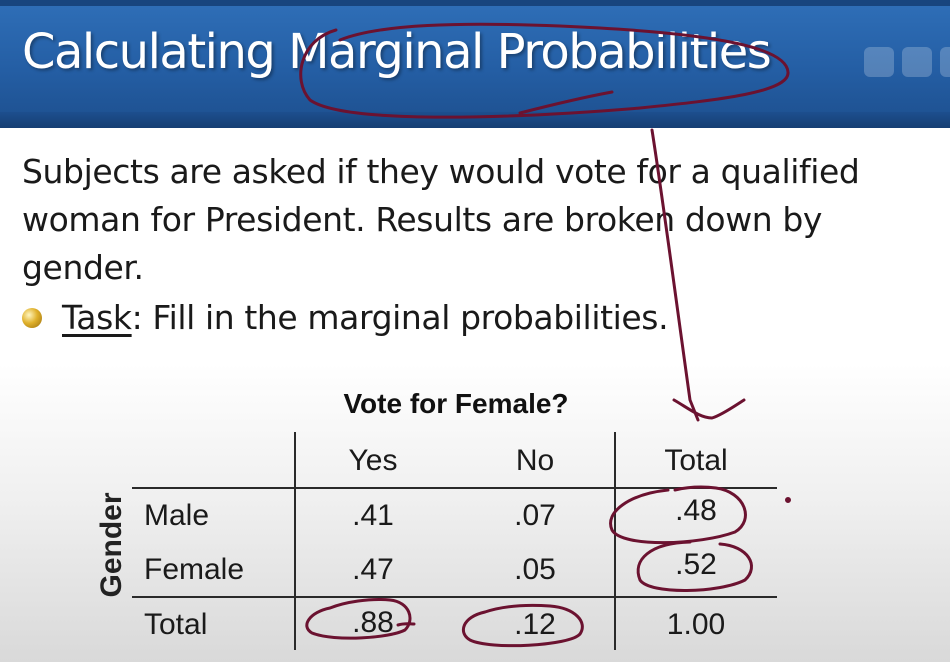 The height and width of the screenshot is (662, 950). I want to click on cell-female-yes: .47, so click(373, 569).